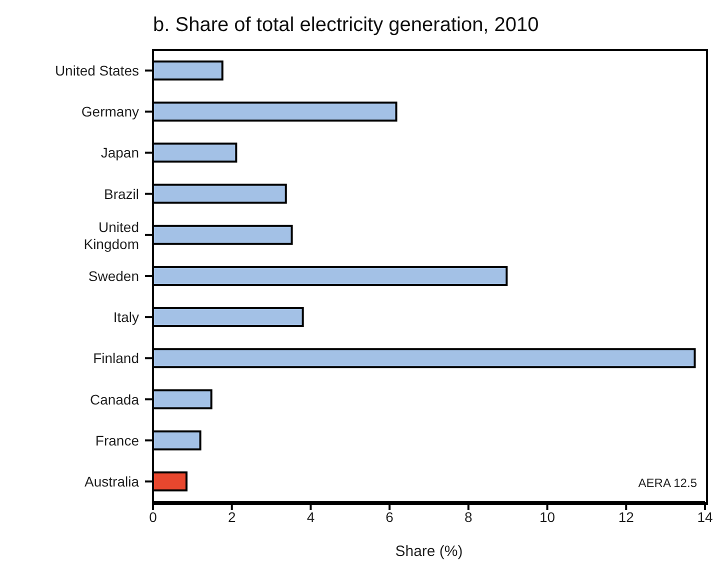 This screenshot has width=717, height=567. I want to click on x-tick-label: 0, so click(153, 516).